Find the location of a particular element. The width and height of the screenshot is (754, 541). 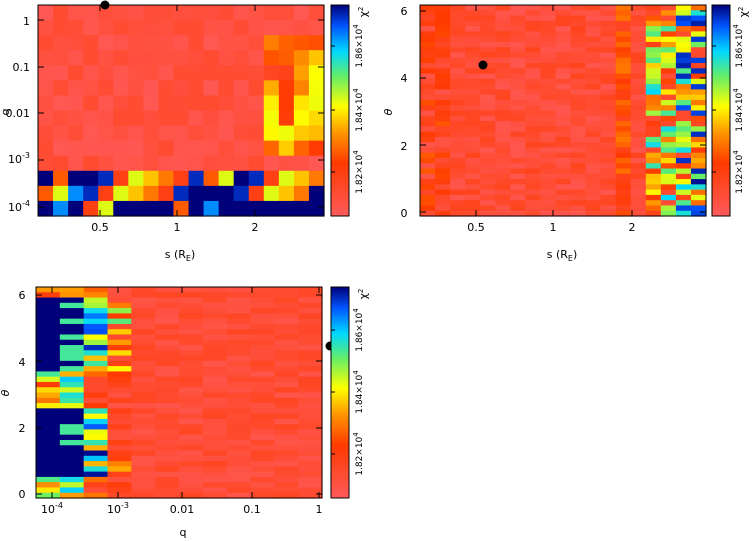

p1-heatmap-cells is located at coordinates (181, 111).